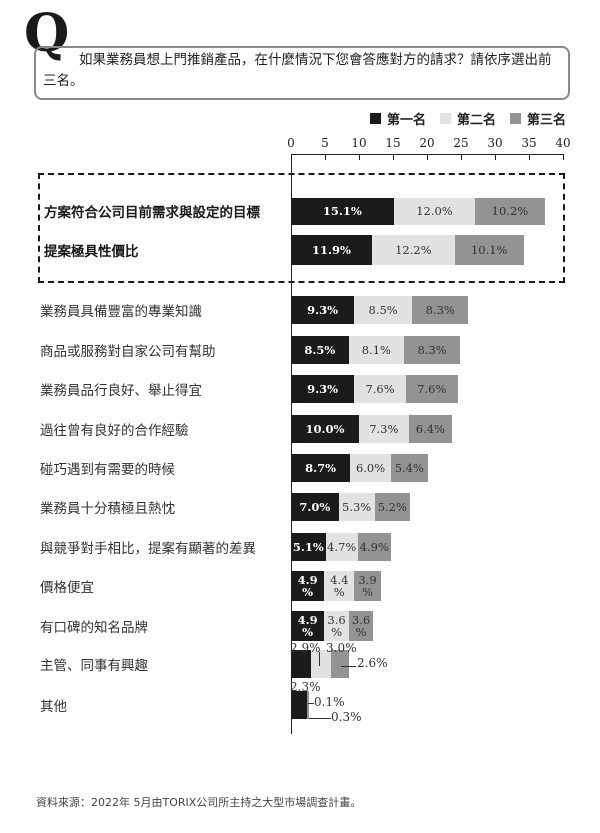  I want to click on legend-item-first: 第一名, so click(397, 118).